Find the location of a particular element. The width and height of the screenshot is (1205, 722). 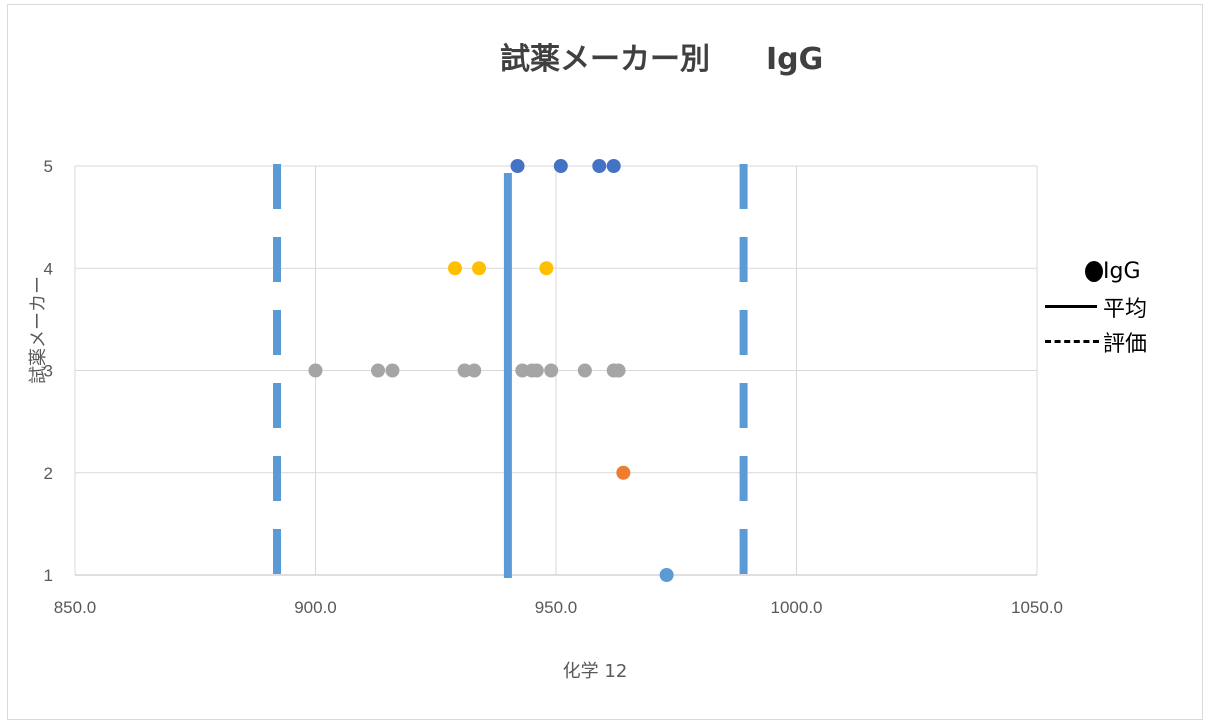

legend-label: 平均 is located at coordinates (1125, 309).